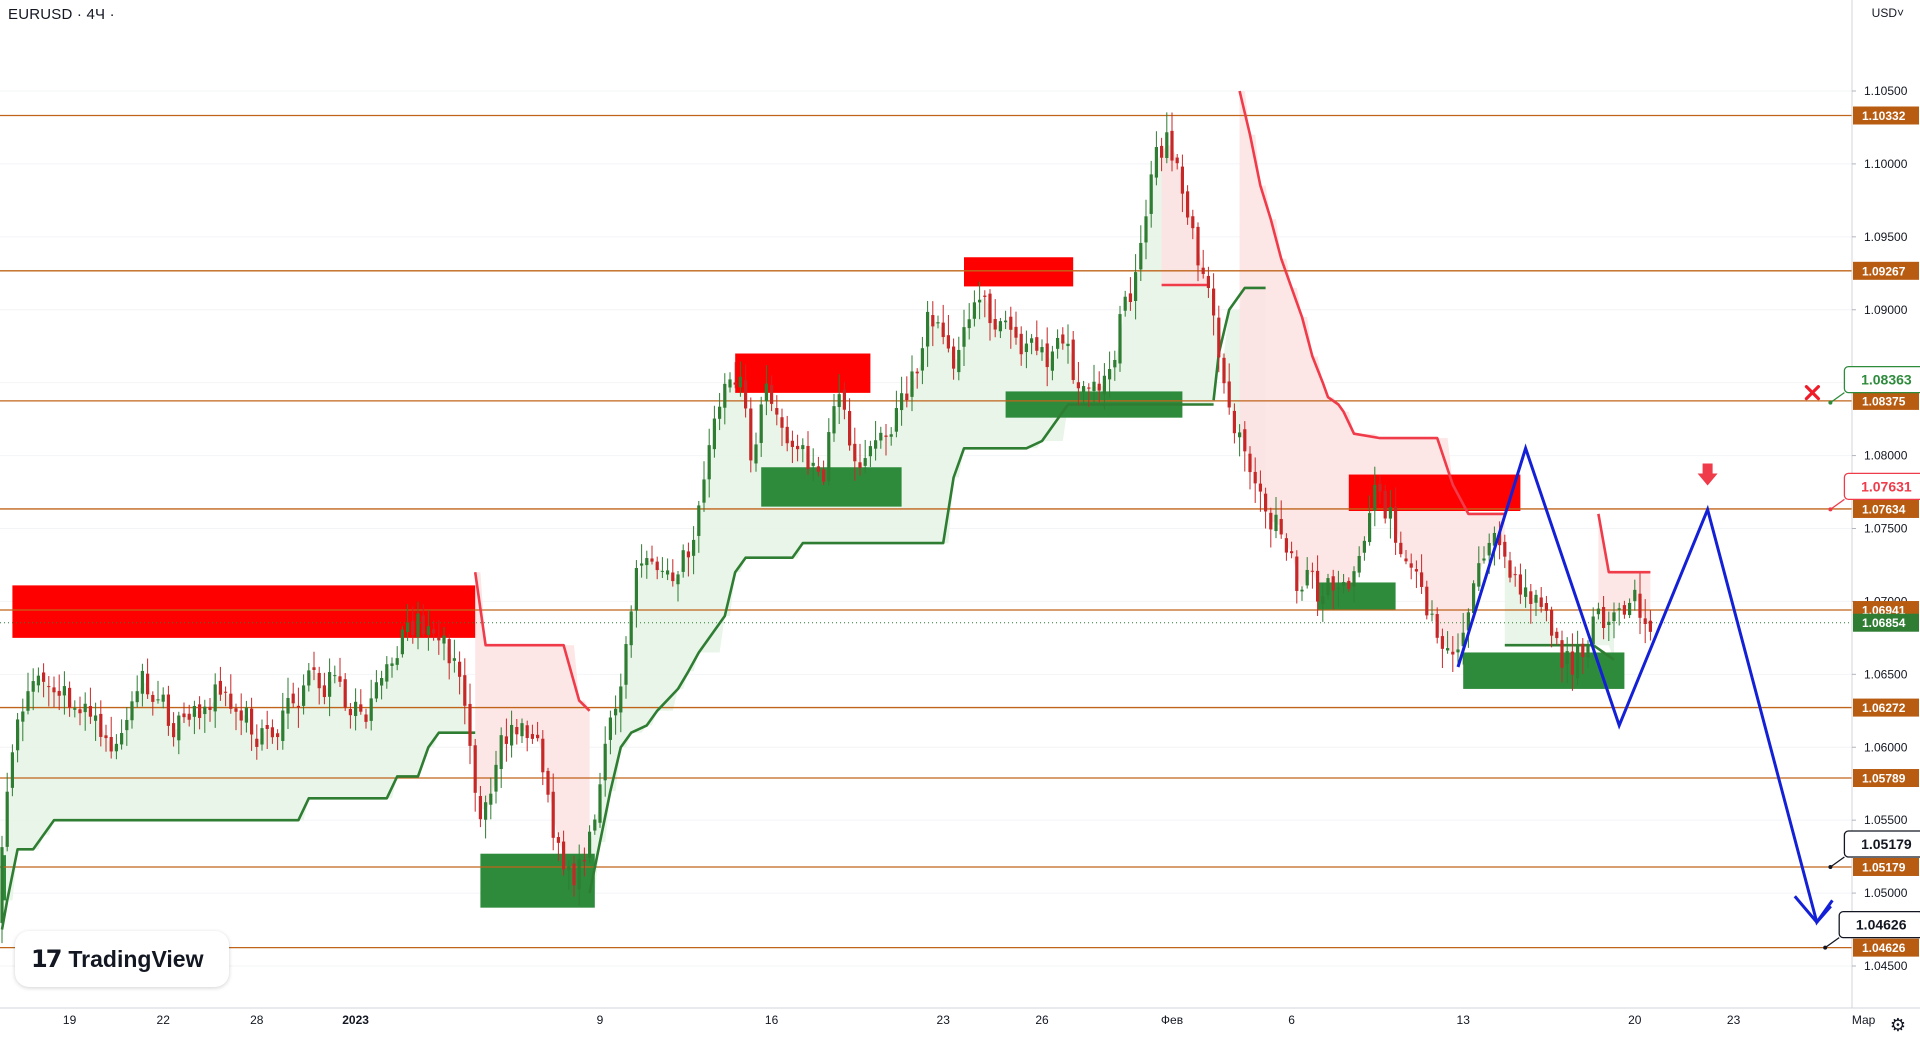 The height and width of the screenshot is (1045, 1920). Describe the element at coordinates (944, 1020) in the screenshot. I see `time-tick-label: 23` at that location.